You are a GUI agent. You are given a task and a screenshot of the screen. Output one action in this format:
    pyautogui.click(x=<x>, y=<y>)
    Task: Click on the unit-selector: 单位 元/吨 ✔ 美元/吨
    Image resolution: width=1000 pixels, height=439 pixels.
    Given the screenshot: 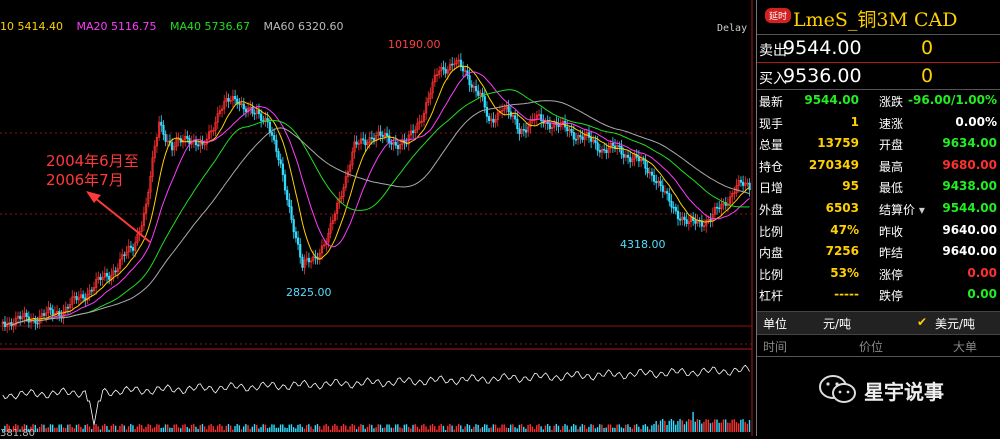 What is the action you would take?
    pyautogui.click(x=878, y=323)
    